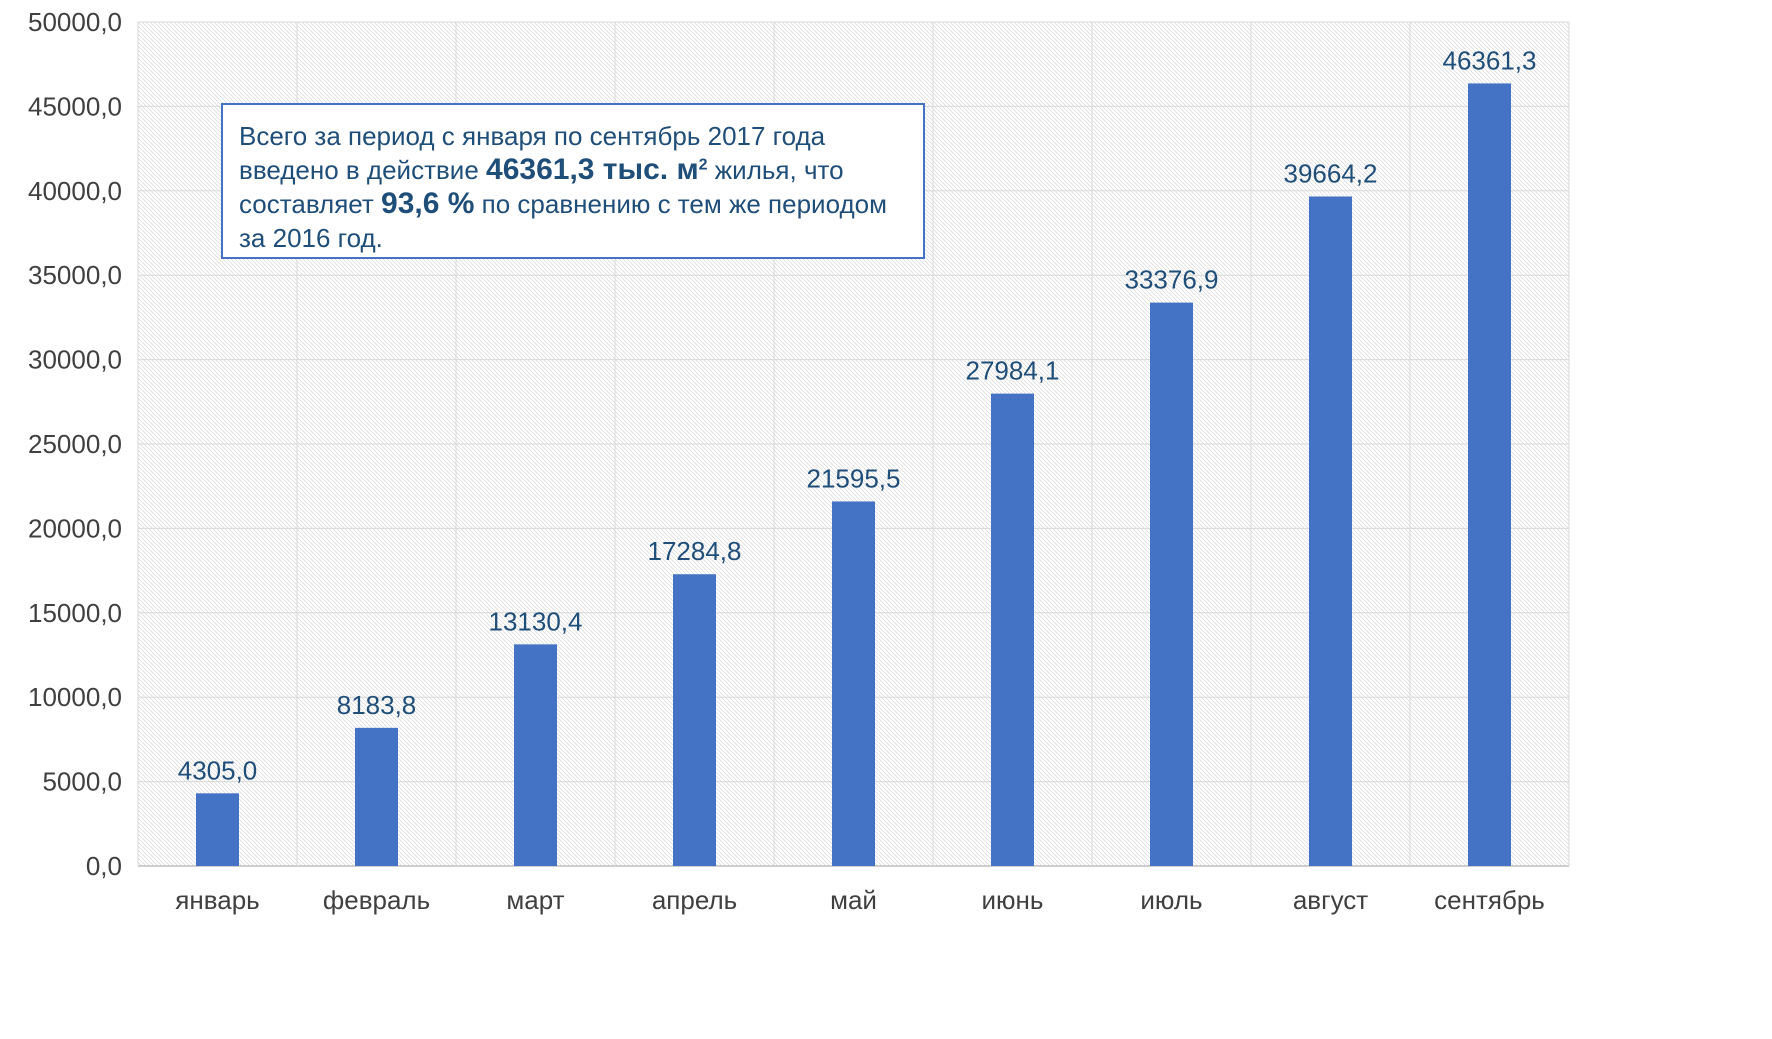 The image size is (1772, 1039). I want to click on y-tick-label: 20000,0, so click(75, 528).